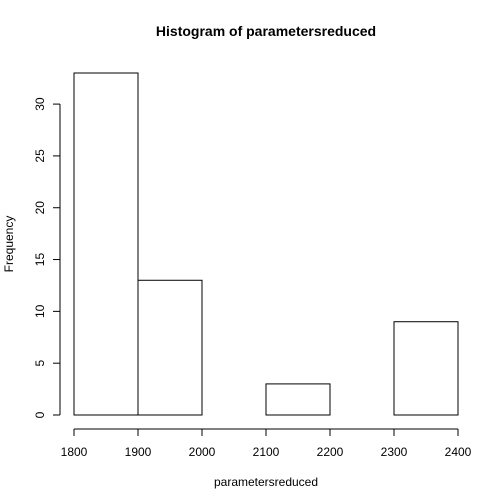  Describe the element at coordinates (202, 452) in the screenshot. I see `x-tick-label: 2000` at that location.